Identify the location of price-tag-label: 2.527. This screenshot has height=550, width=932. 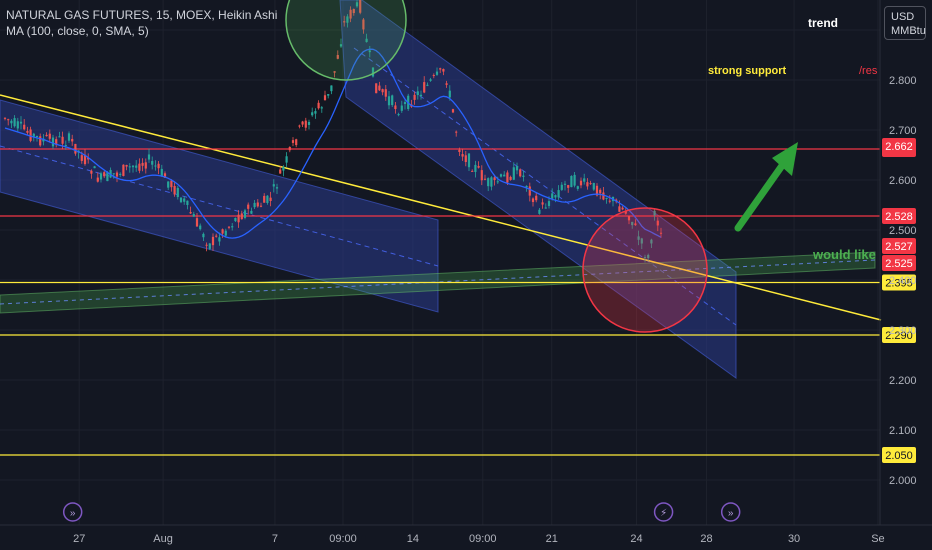
(899, 247).